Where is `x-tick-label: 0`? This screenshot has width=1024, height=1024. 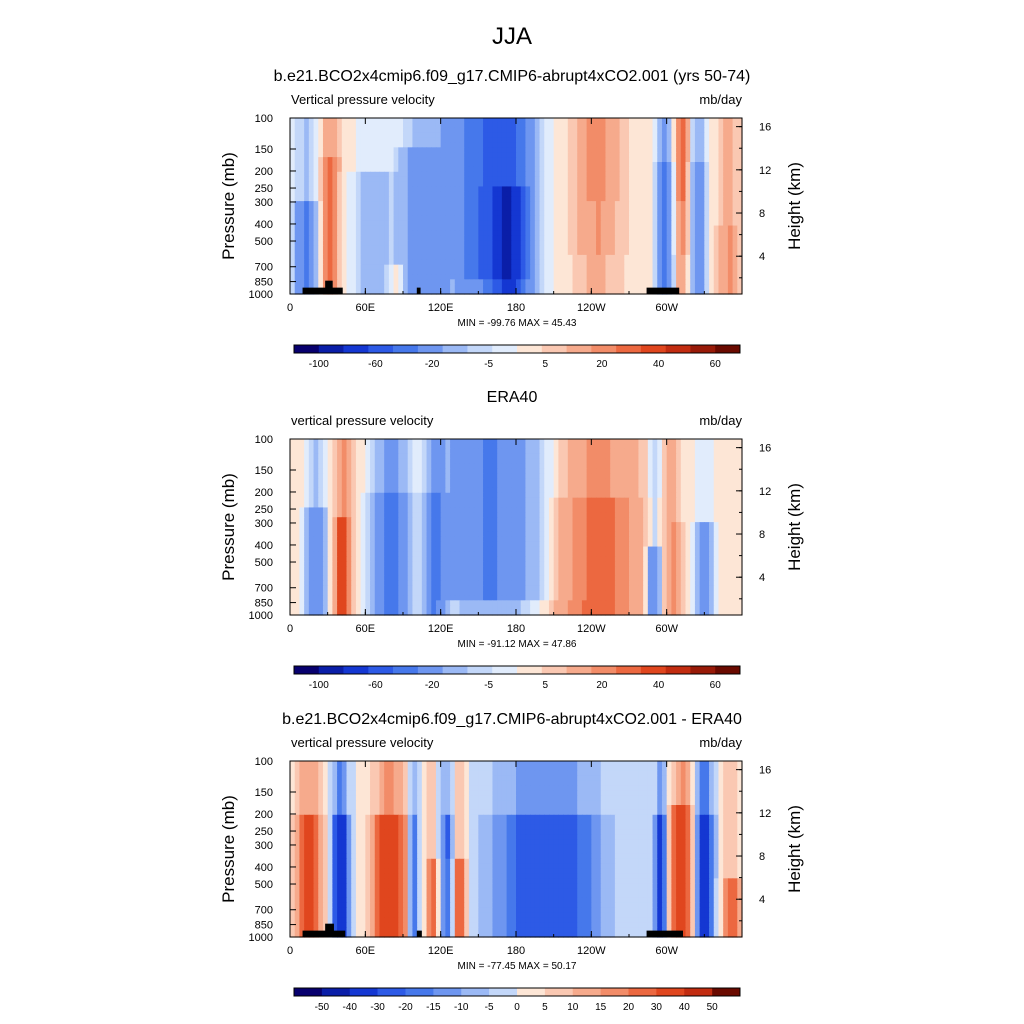
x-tick-label: 0 is located at coordinates (290, 308).